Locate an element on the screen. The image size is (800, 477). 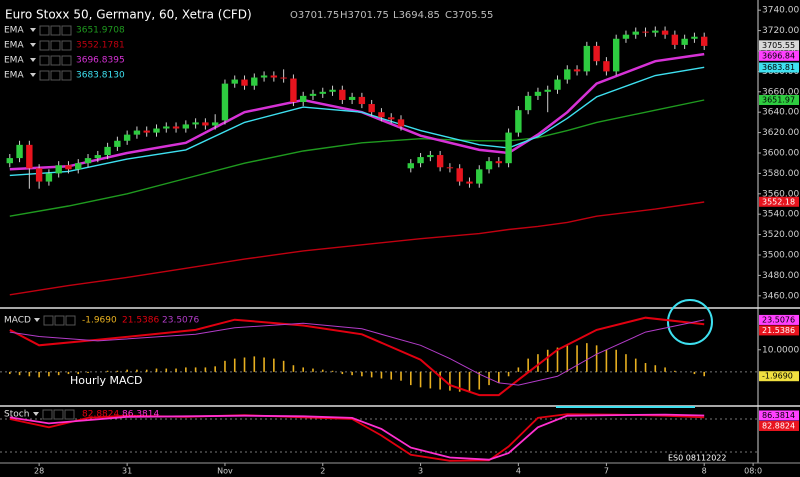
y-tick-label: 3460.00 is located at coordinates (780, 296).